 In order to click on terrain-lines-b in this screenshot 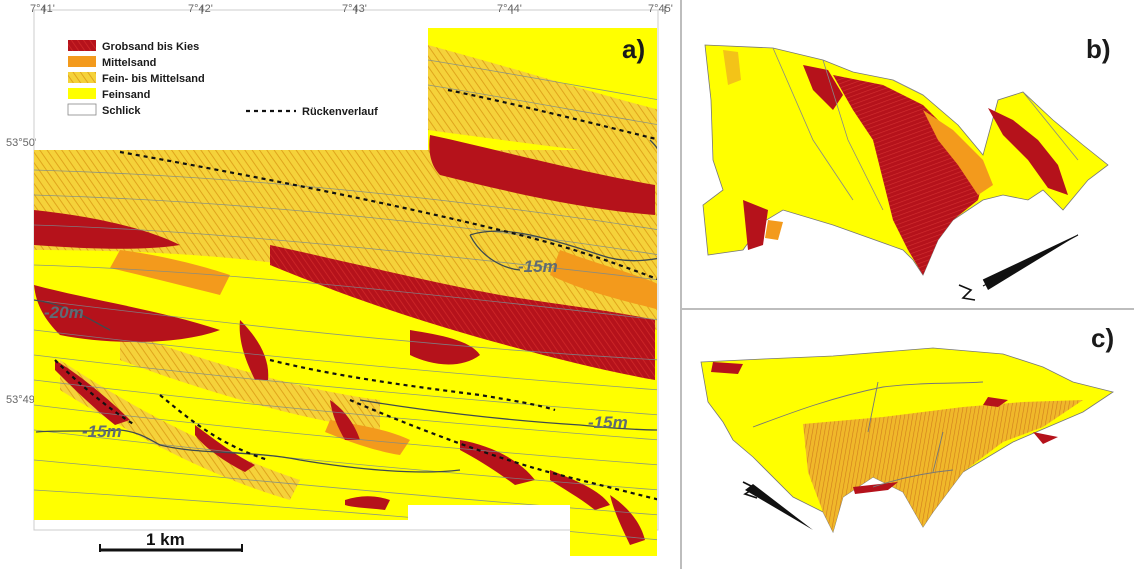, I will do `click(925, 129)`.